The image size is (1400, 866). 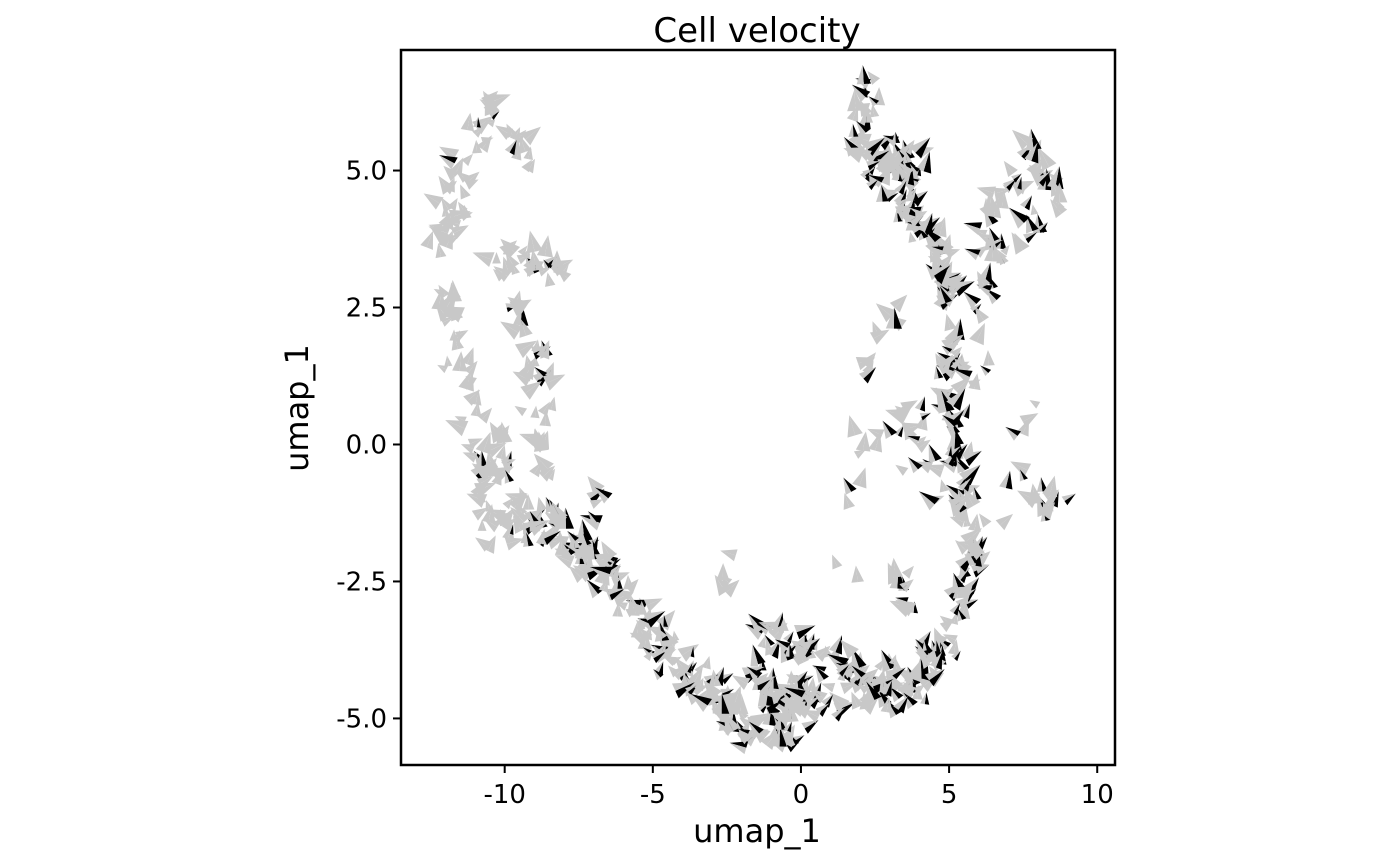 What do you see at coordinates (361, 719) in the screenshot?
I see `y-tick-label: -5.0` at bounding box center [361, 719].